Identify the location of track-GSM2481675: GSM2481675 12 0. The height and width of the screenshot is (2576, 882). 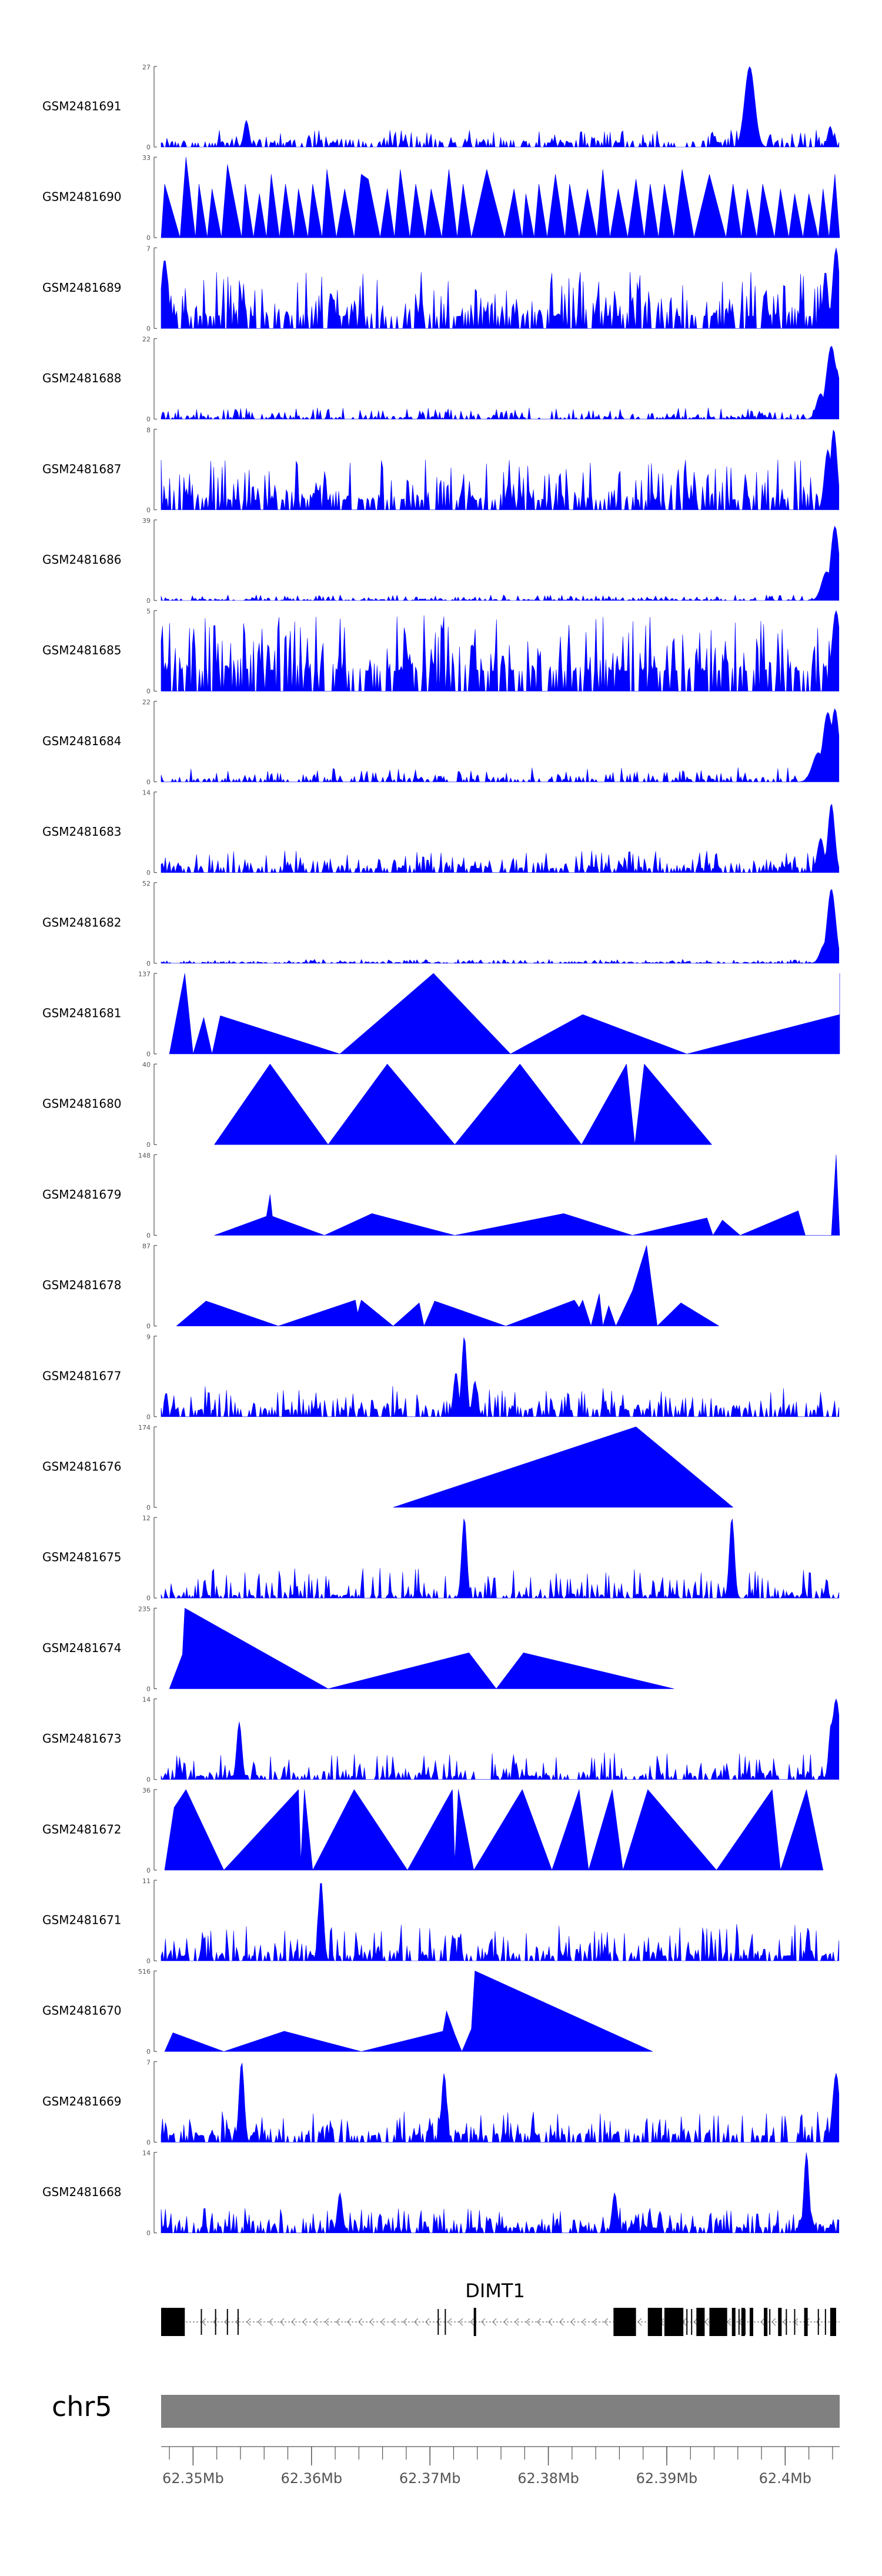
(441, 1558).